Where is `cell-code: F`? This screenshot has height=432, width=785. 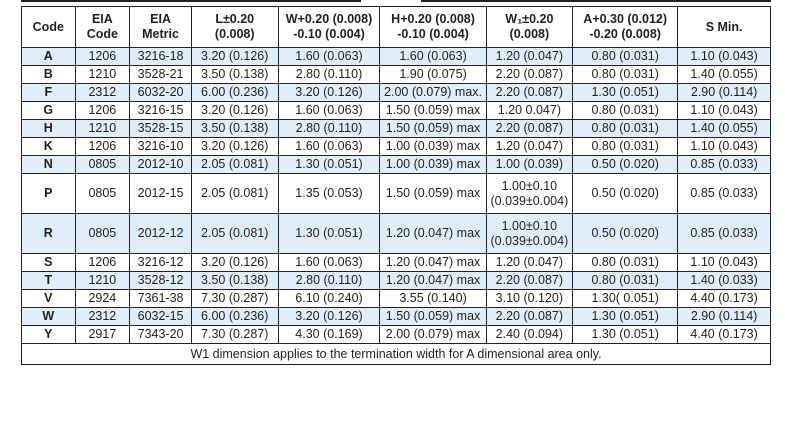
cell-code: F is located at coordinates (48, 92).